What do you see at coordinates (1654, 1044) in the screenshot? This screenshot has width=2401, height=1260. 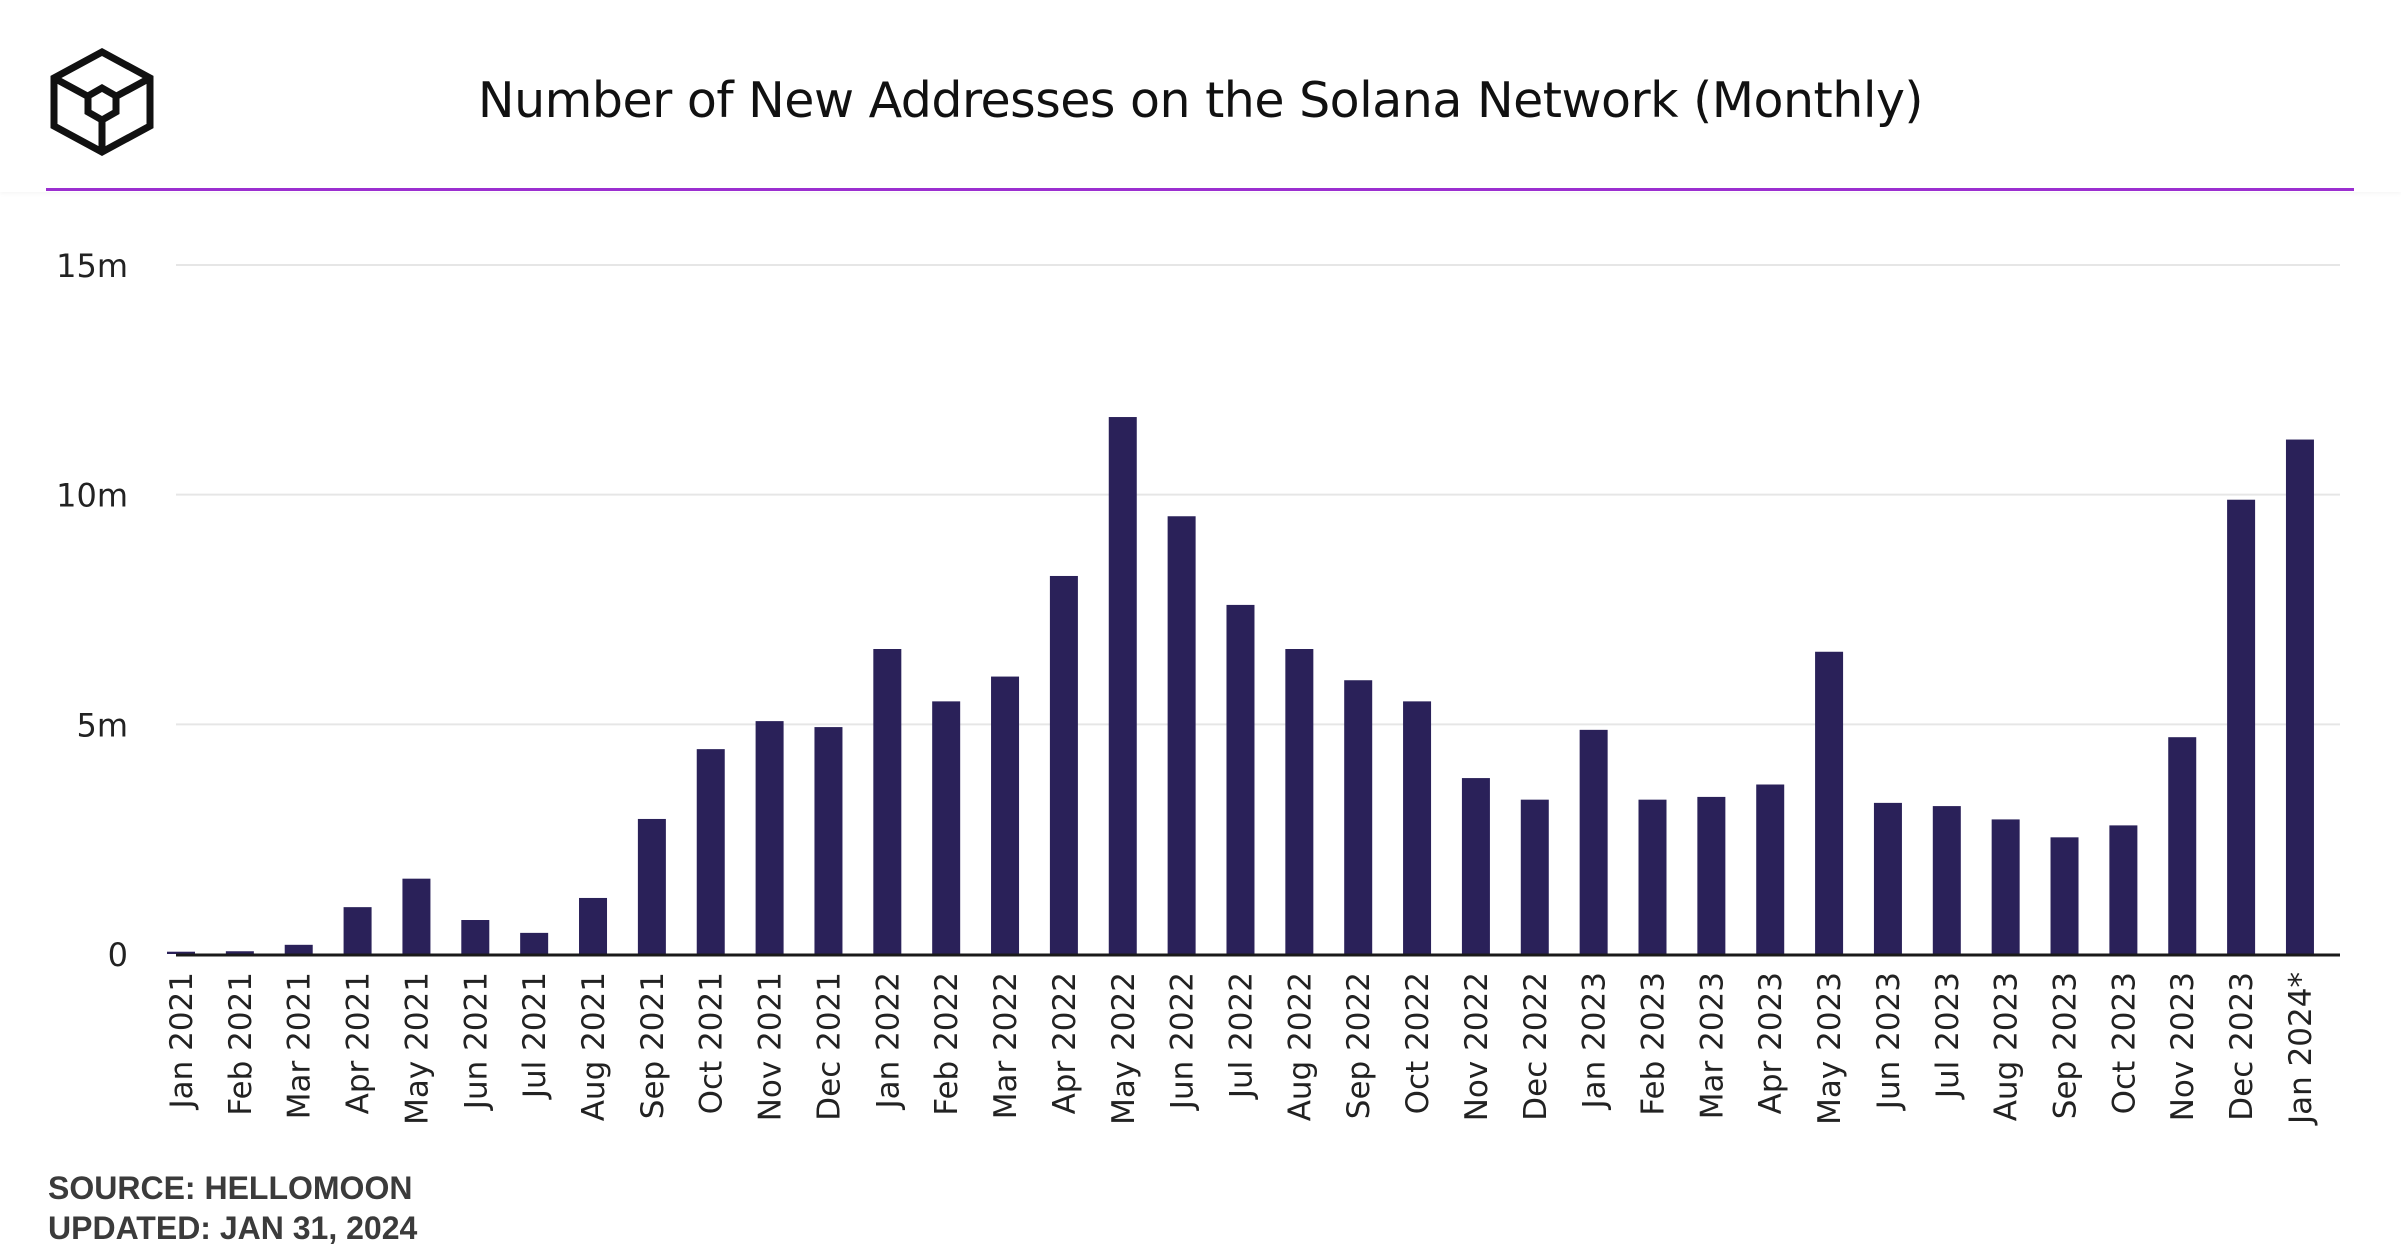 I see `x-tick-label: Feb 2023` at bounding box center [1654, 1044].